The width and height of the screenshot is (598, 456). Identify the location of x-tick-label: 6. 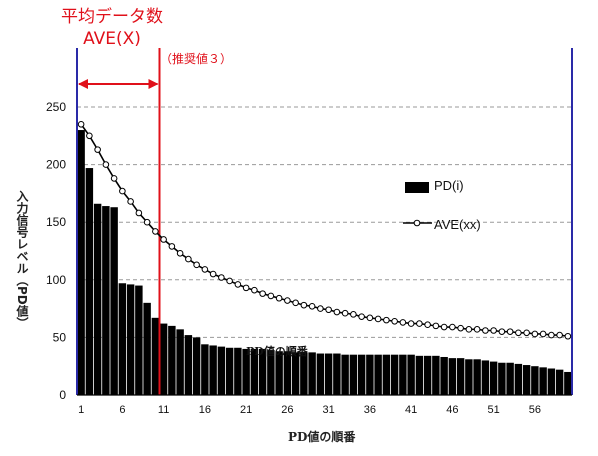
(122, 410).